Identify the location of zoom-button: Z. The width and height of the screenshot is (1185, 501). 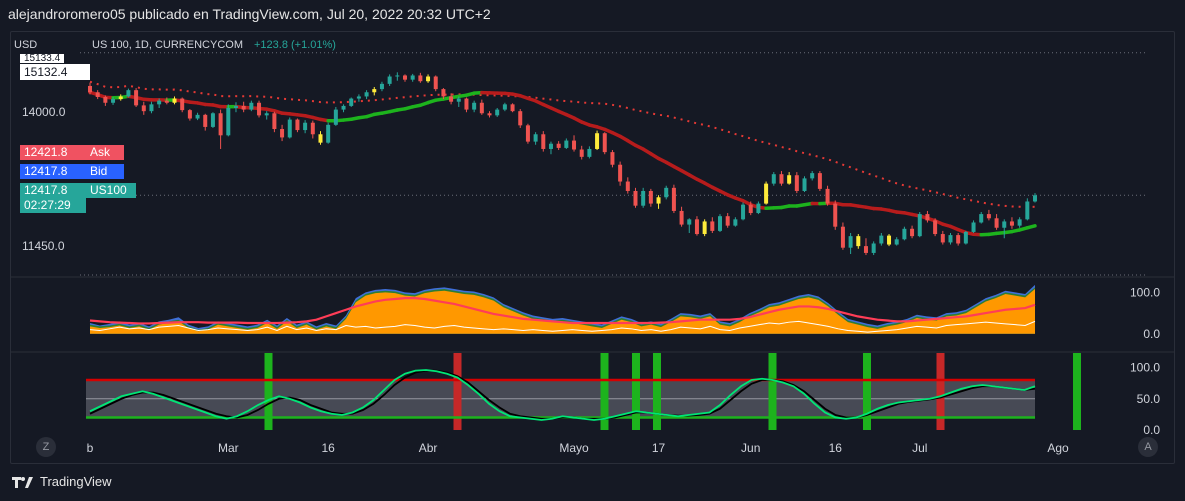
(46, 447).